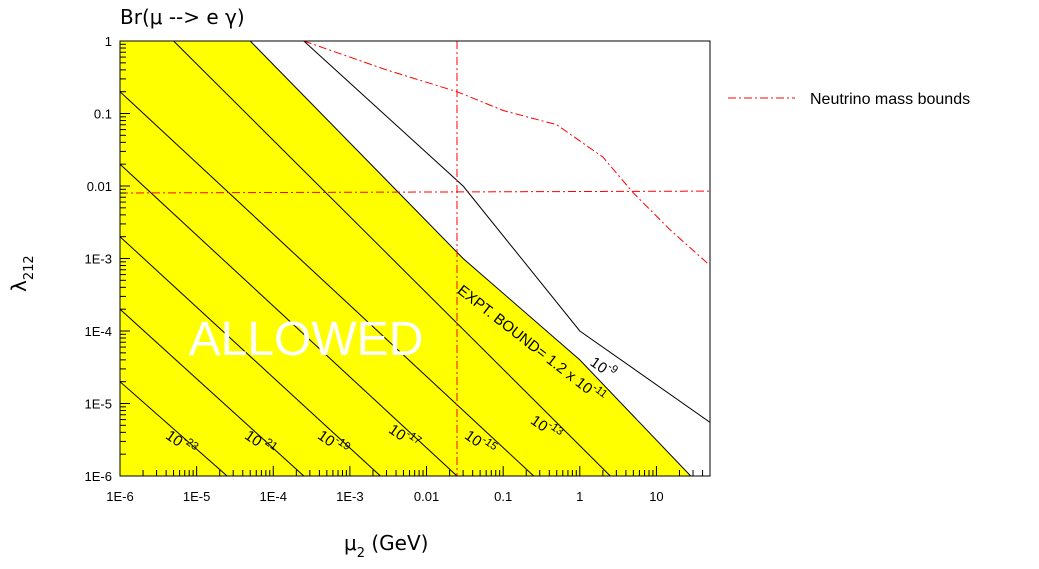  Describe the element at coordinates (538, 423) in the screenshot. I see `contour-label-base-13: 10` at that location.